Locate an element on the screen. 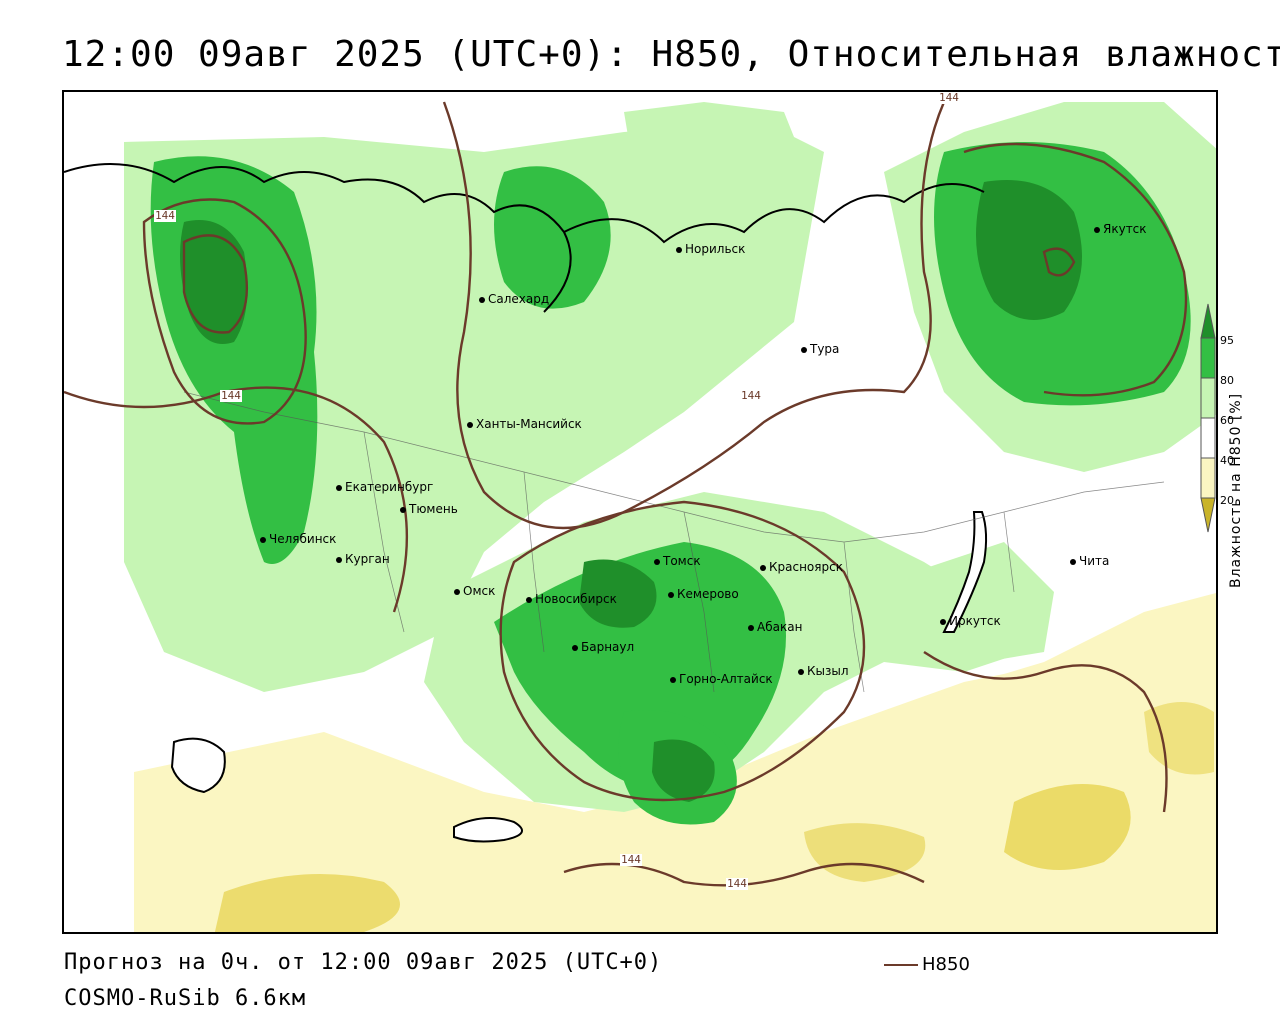 The width and height of the screenshot is (1280, 1024). very-humid-tomsk is located at coordinates (618, 593).